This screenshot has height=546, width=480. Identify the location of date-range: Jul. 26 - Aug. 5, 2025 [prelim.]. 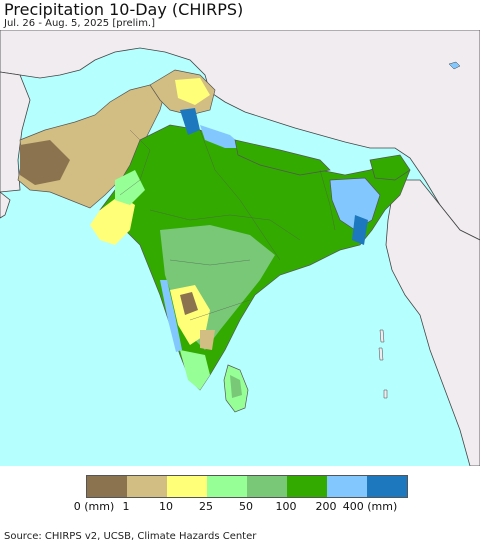
(80, 23).